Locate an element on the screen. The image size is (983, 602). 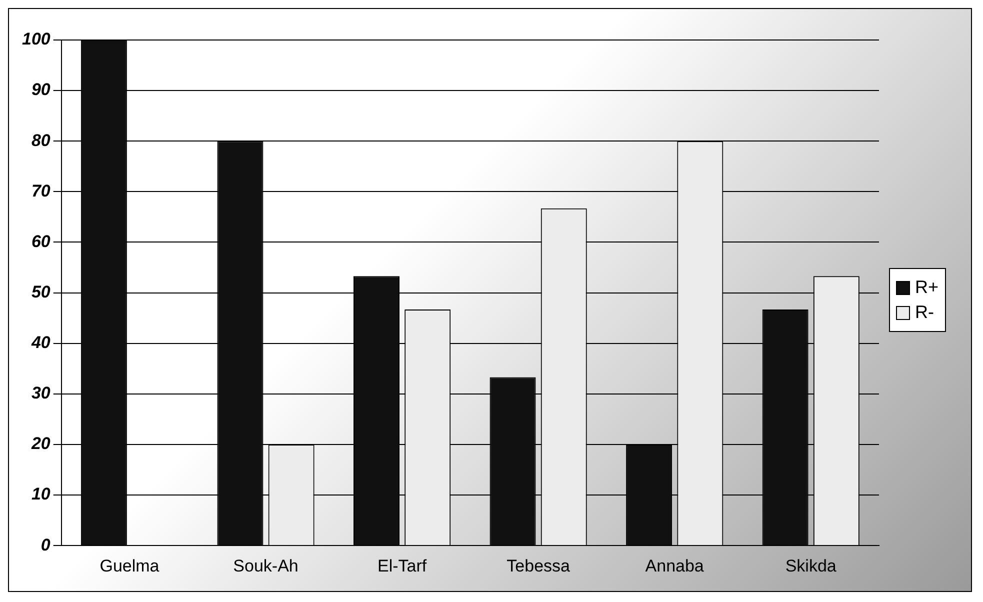
y-tick-label: 60 is located at coordinates (41, 241).